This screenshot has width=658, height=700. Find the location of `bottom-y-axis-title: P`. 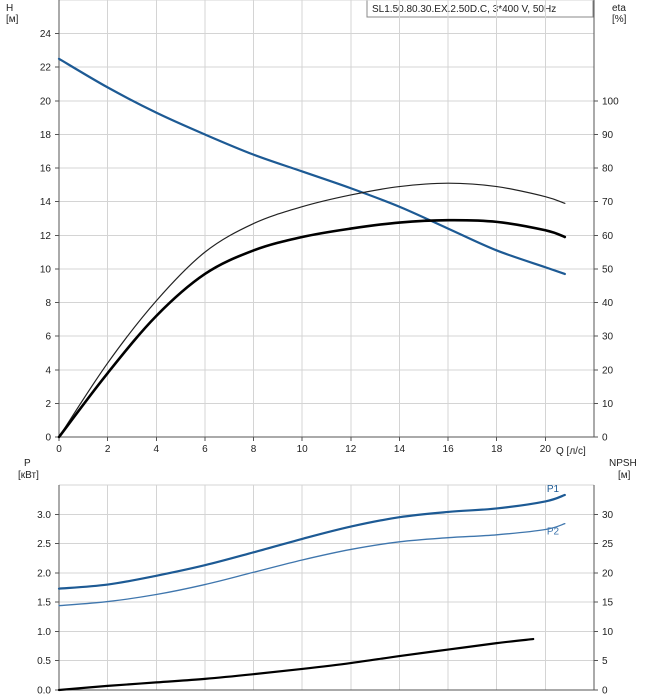

bottom-y-axis-title: P is located at coordinates (27, 463).